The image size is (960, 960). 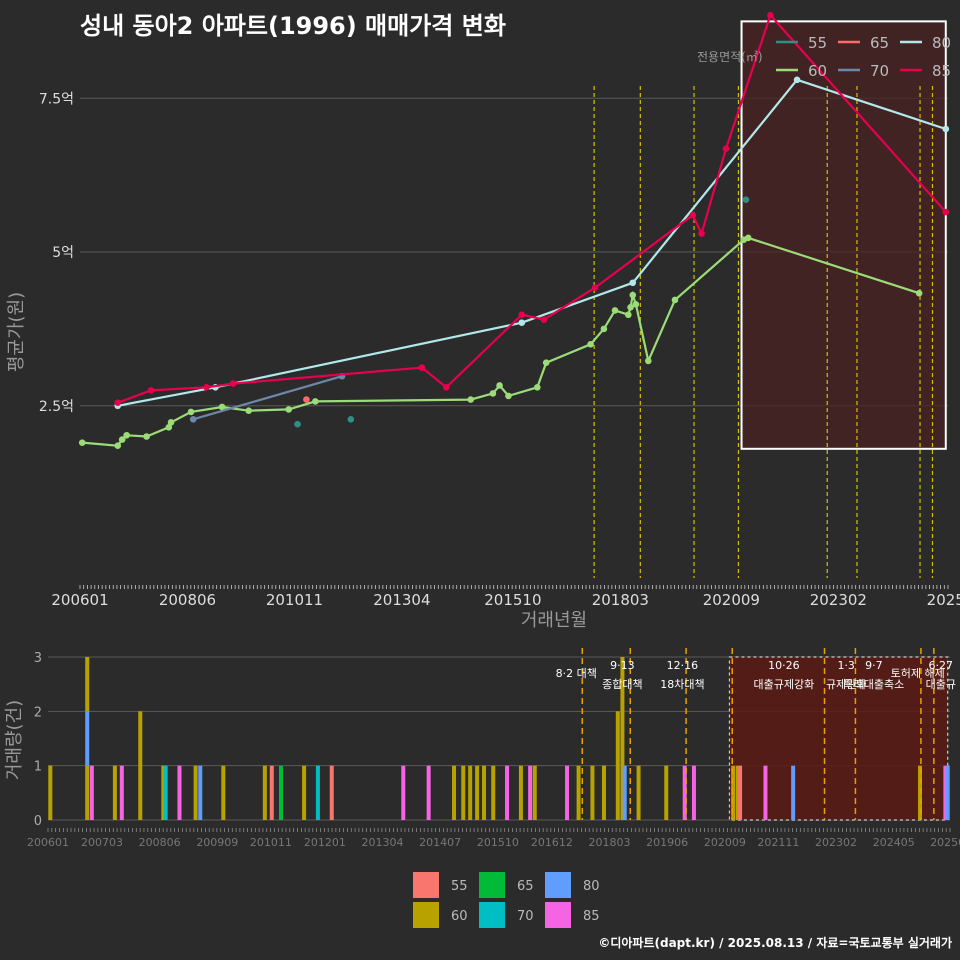 I want to click on x-tick-label: 201011, so click(x=271, y=842).